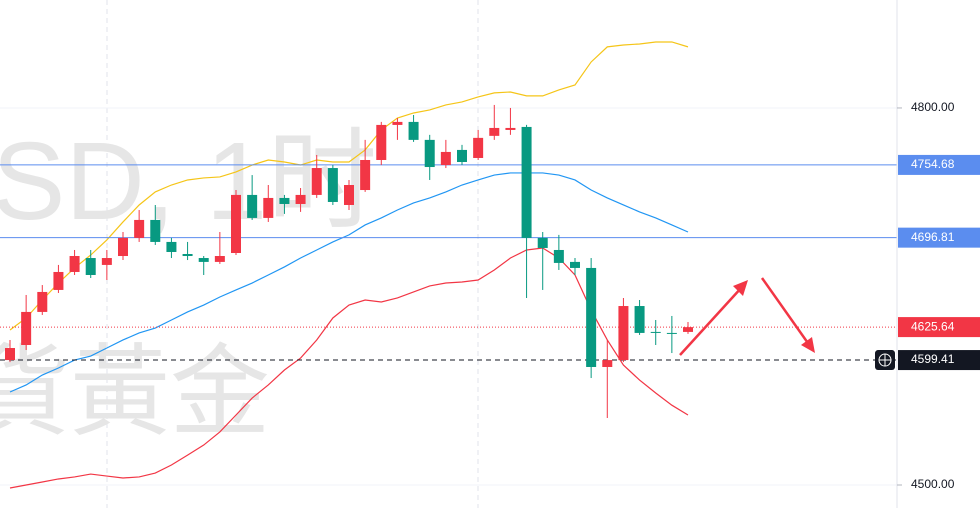 This screenshot has width=980, height=508. I want to click on crosshair-icon, so click(885, 360).